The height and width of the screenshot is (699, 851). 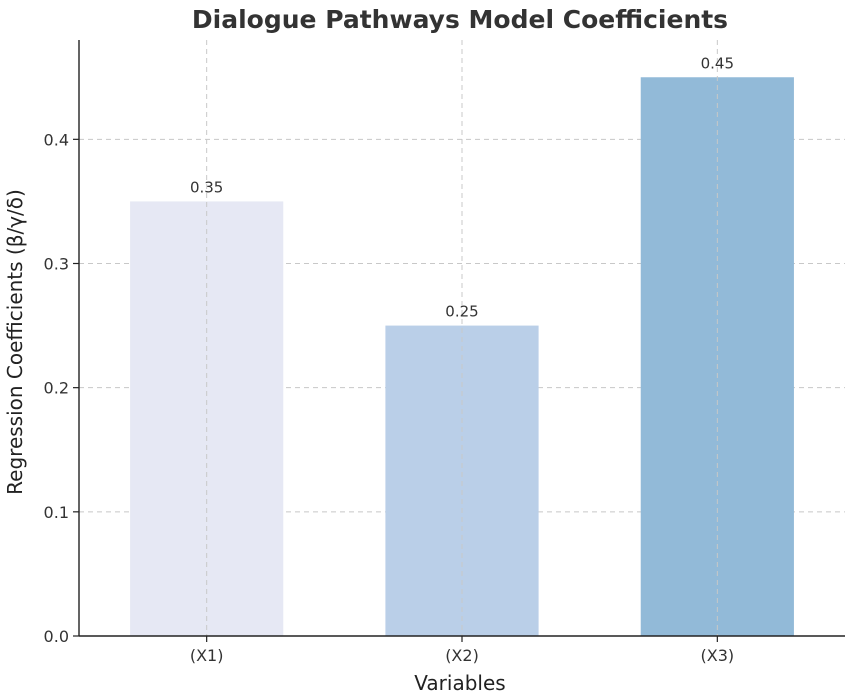 What do you see at coordinates (461, 312) in the screenshot?
I see `data-label: 0.25` at bounding box center [461, 312].